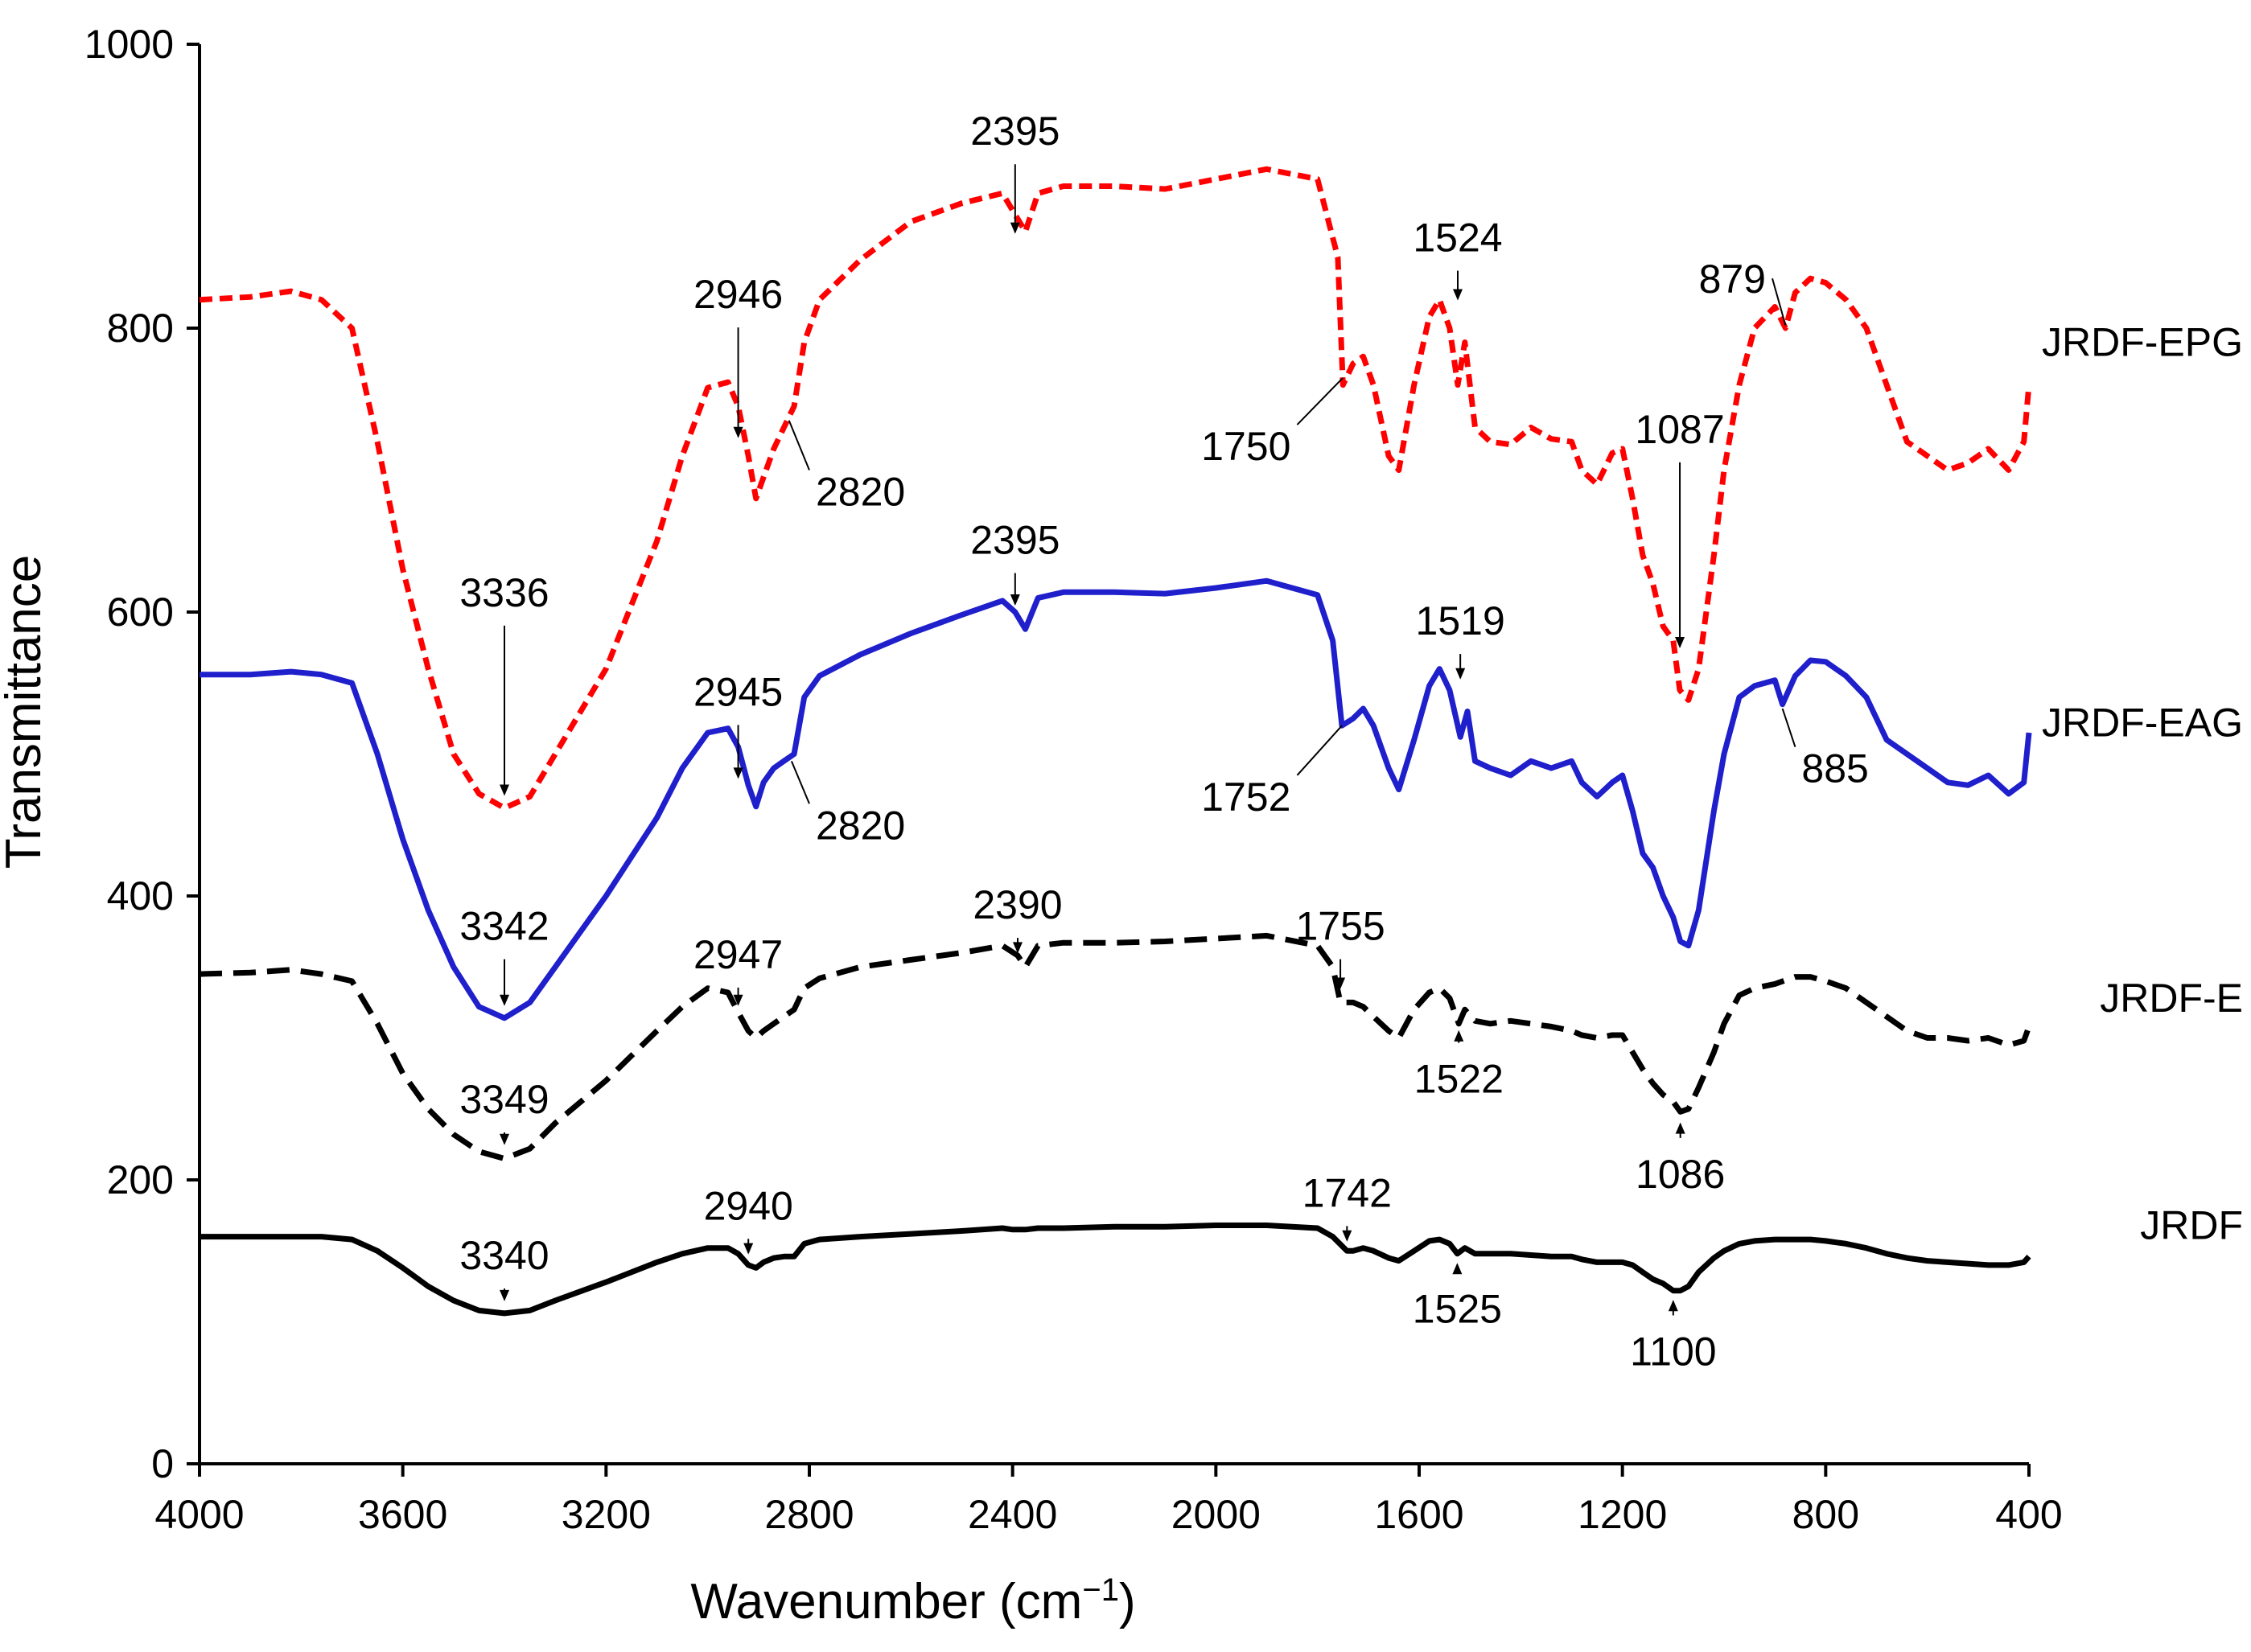  I want to click on peak-annotation-1100: 1100, so click(1673, 1352).